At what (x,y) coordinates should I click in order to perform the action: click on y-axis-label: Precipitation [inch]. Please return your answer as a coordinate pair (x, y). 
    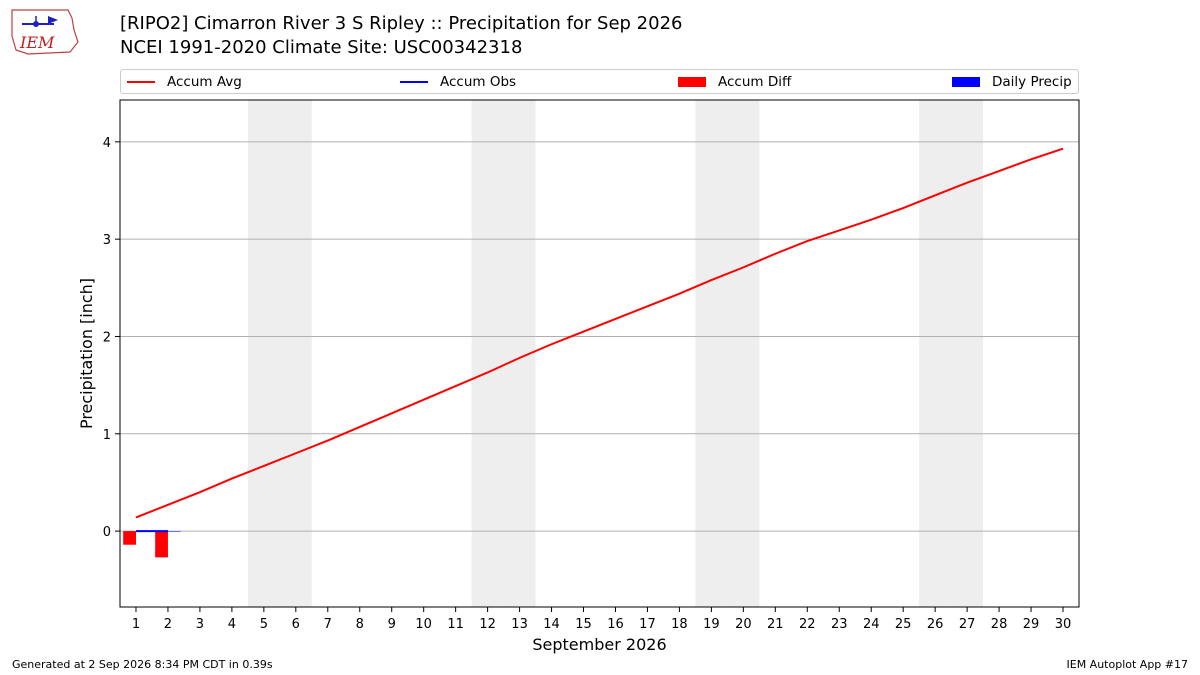
    Looking at the image, I should click on (86, 353).